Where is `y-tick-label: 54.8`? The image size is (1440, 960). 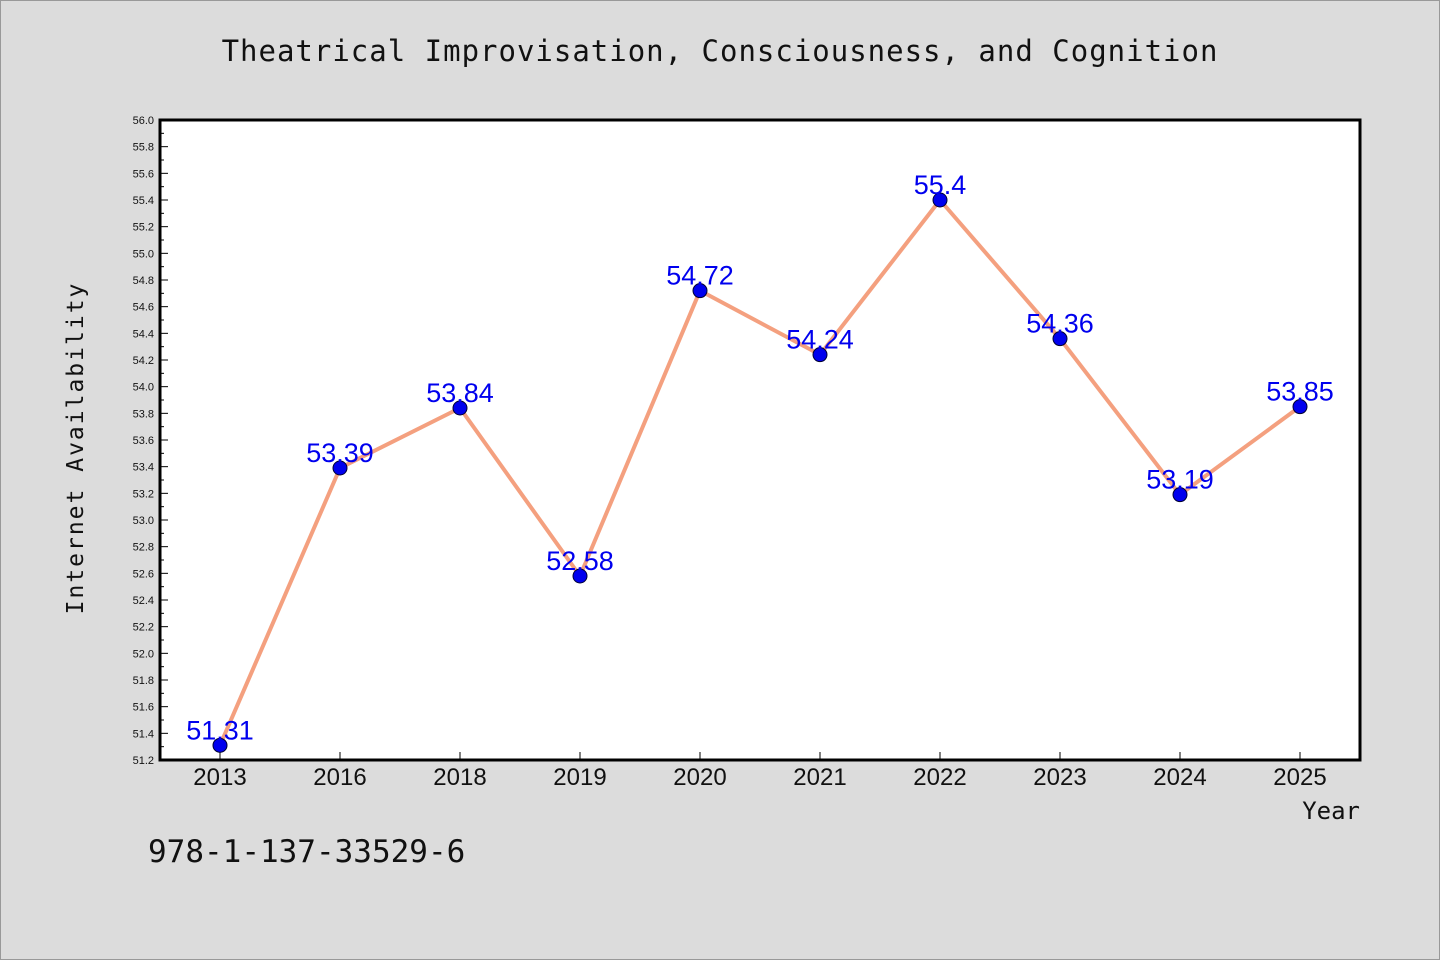 y-tick-label: 54.8 is located at coordinates (143, 281).